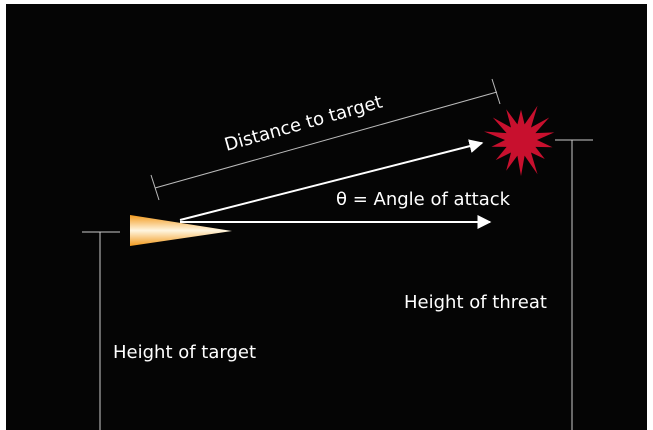 This screenshot has height=430, width=653. Describe the element at coordinates (184, 352) in the screenshot. I see `target-height-label: Height of target` at that location.